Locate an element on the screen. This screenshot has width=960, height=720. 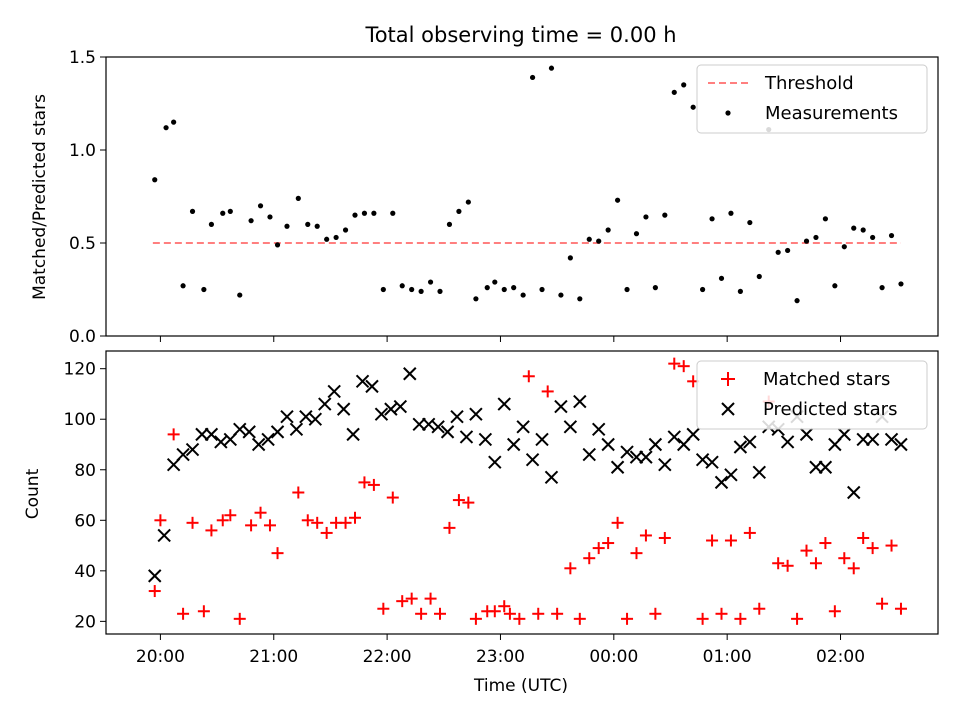
predicted-legend-swatch is located at coordinates (728, 409).